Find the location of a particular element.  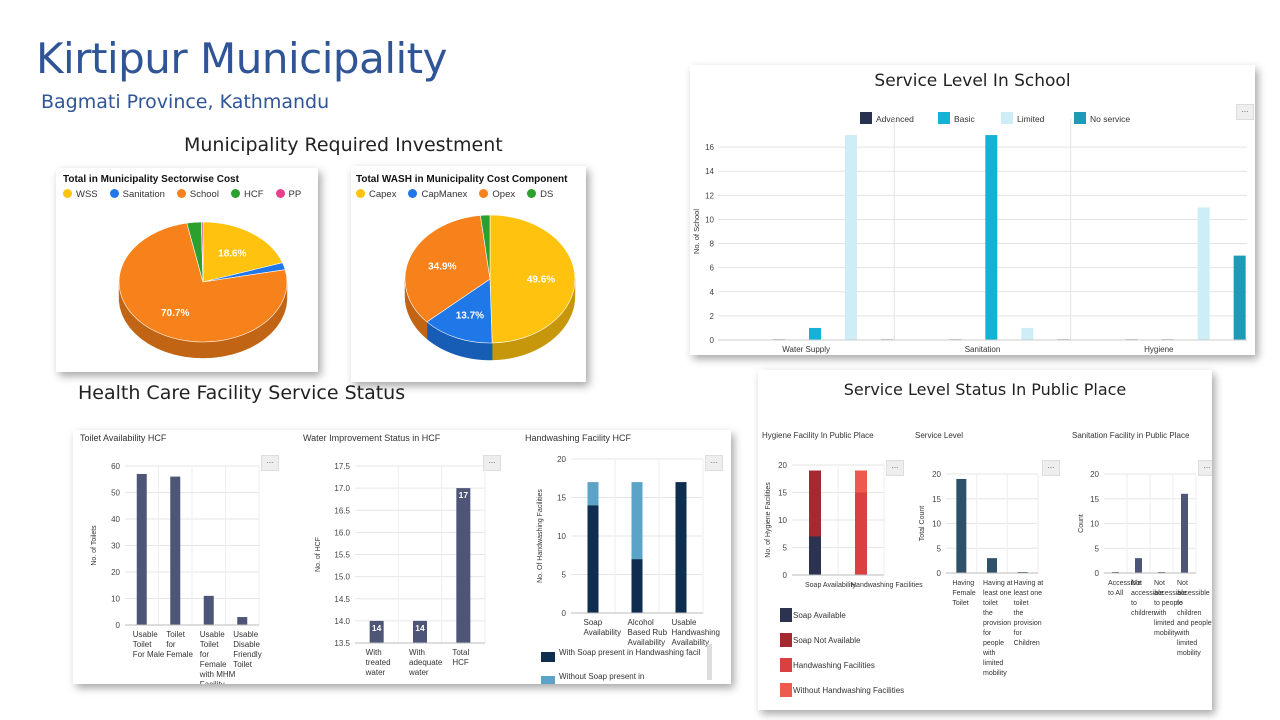

legend-item: School is located at coordinates (197, 194).